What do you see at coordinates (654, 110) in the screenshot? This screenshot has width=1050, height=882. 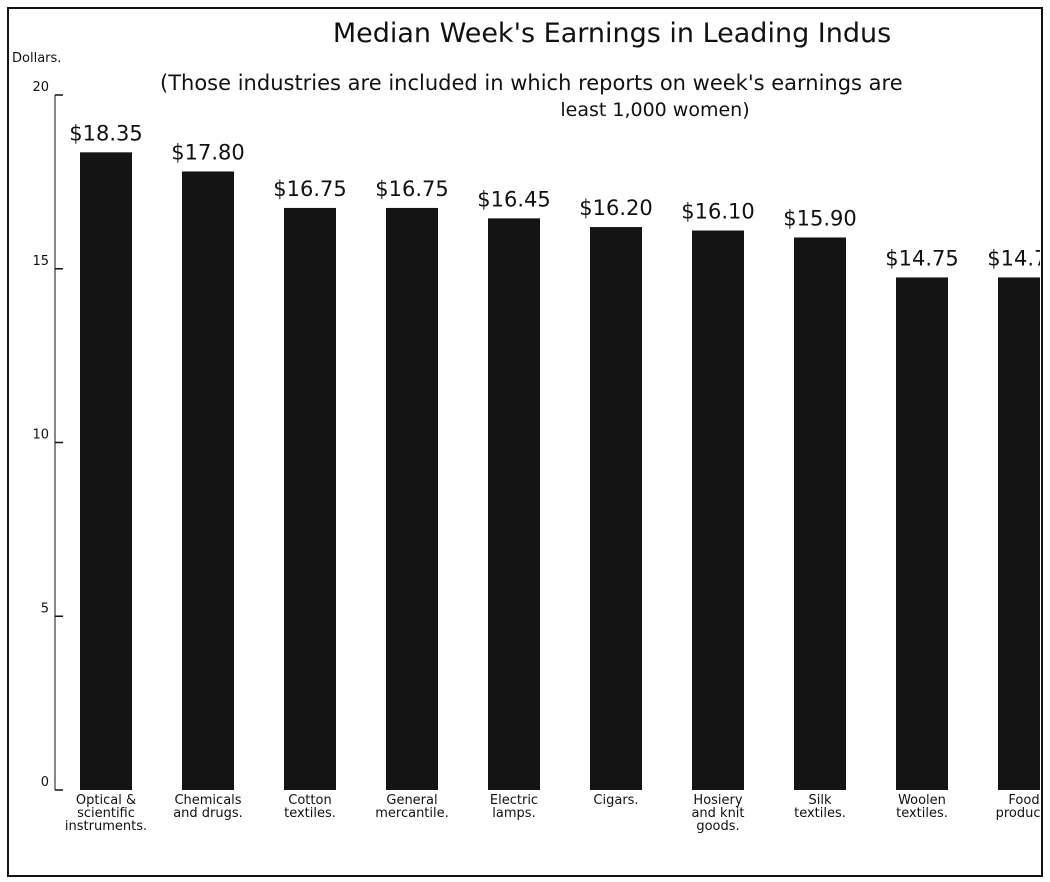 I see `chart-subtitle: least 1,000 women)` at bounding box center [654, 110].